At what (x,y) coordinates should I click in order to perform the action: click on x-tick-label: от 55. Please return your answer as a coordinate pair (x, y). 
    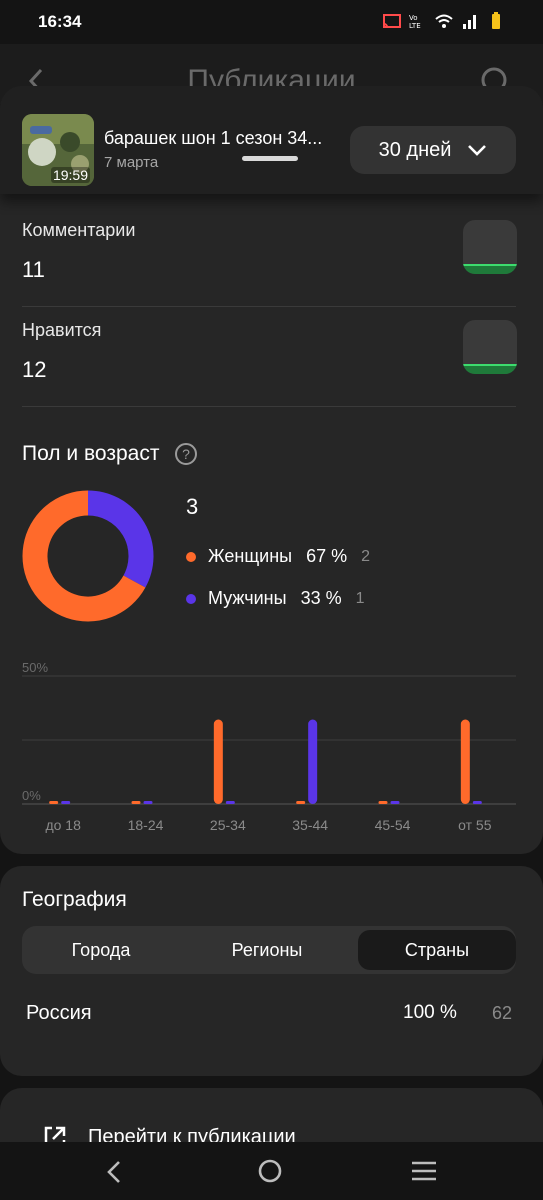
    Looking at the image, I should click on (475, 825).